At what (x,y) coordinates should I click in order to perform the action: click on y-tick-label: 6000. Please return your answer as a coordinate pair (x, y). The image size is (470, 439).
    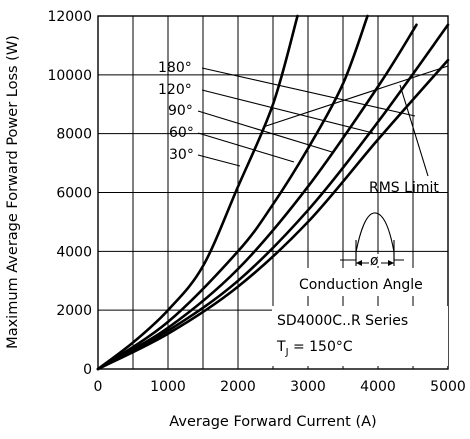
    Looking at the image, I should click on (74, 194).